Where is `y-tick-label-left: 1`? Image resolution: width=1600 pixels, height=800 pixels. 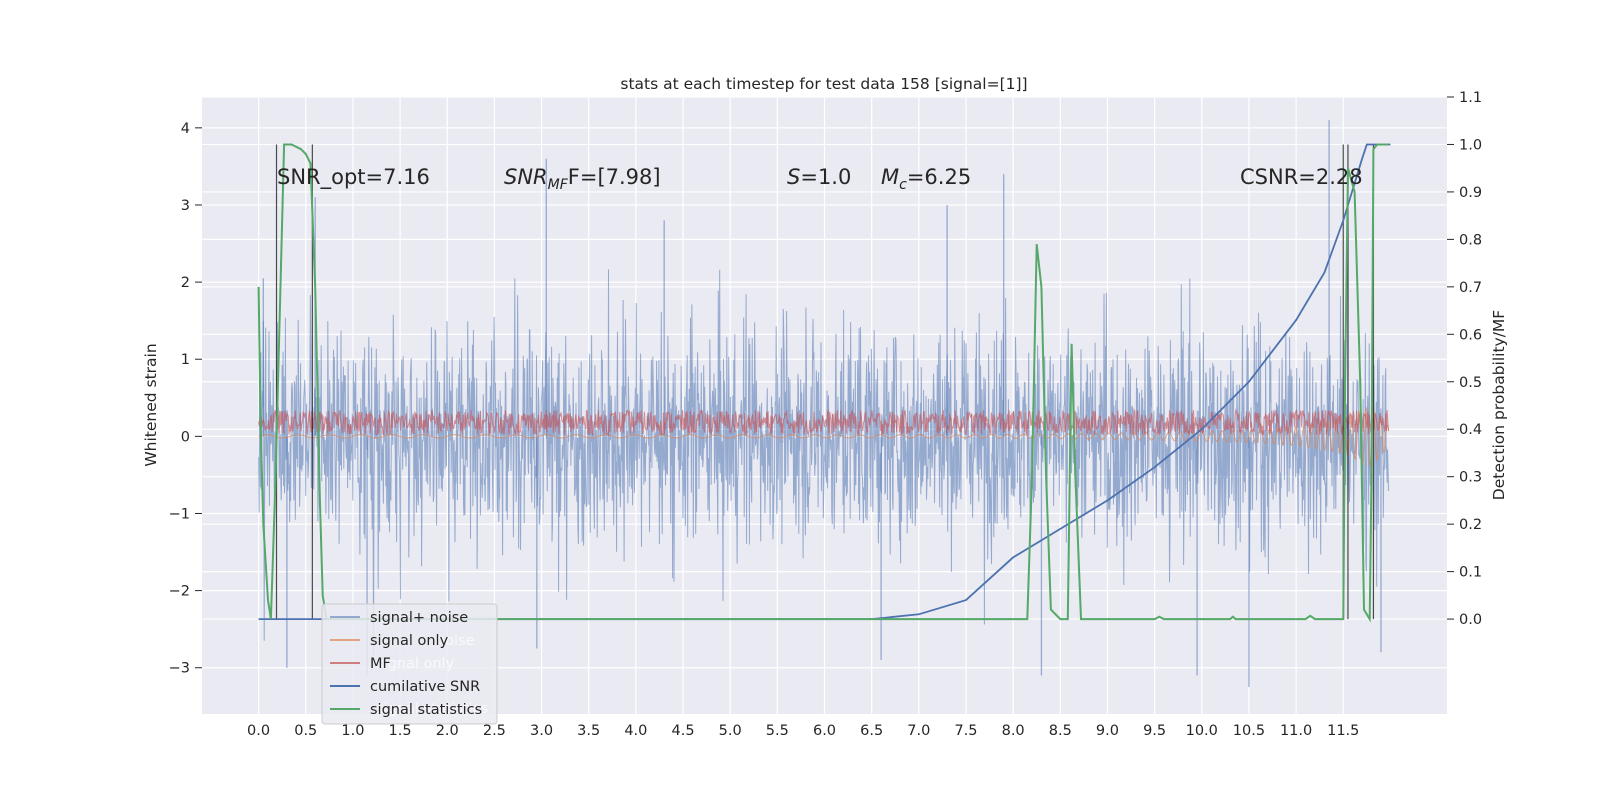
y-tick-label-left: 1 is located at coordinates (185, 360).